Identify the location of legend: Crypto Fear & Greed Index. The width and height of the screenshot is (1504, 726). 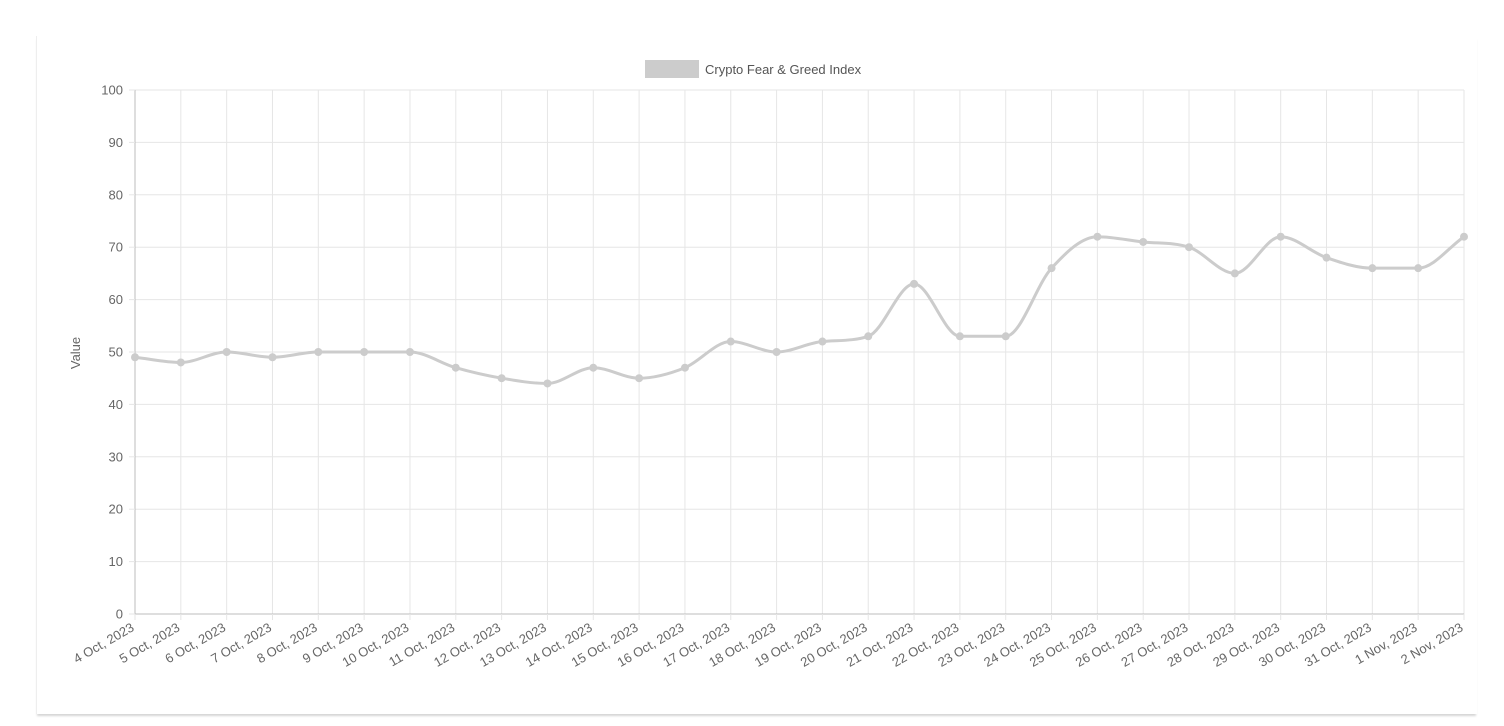
(753, 69).